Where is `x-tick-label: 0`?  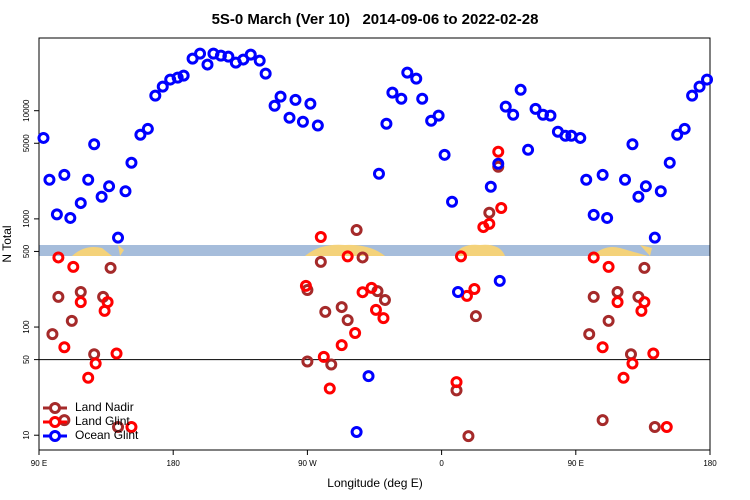 x-tick-label: 0 is located at coordinates (441, 463).